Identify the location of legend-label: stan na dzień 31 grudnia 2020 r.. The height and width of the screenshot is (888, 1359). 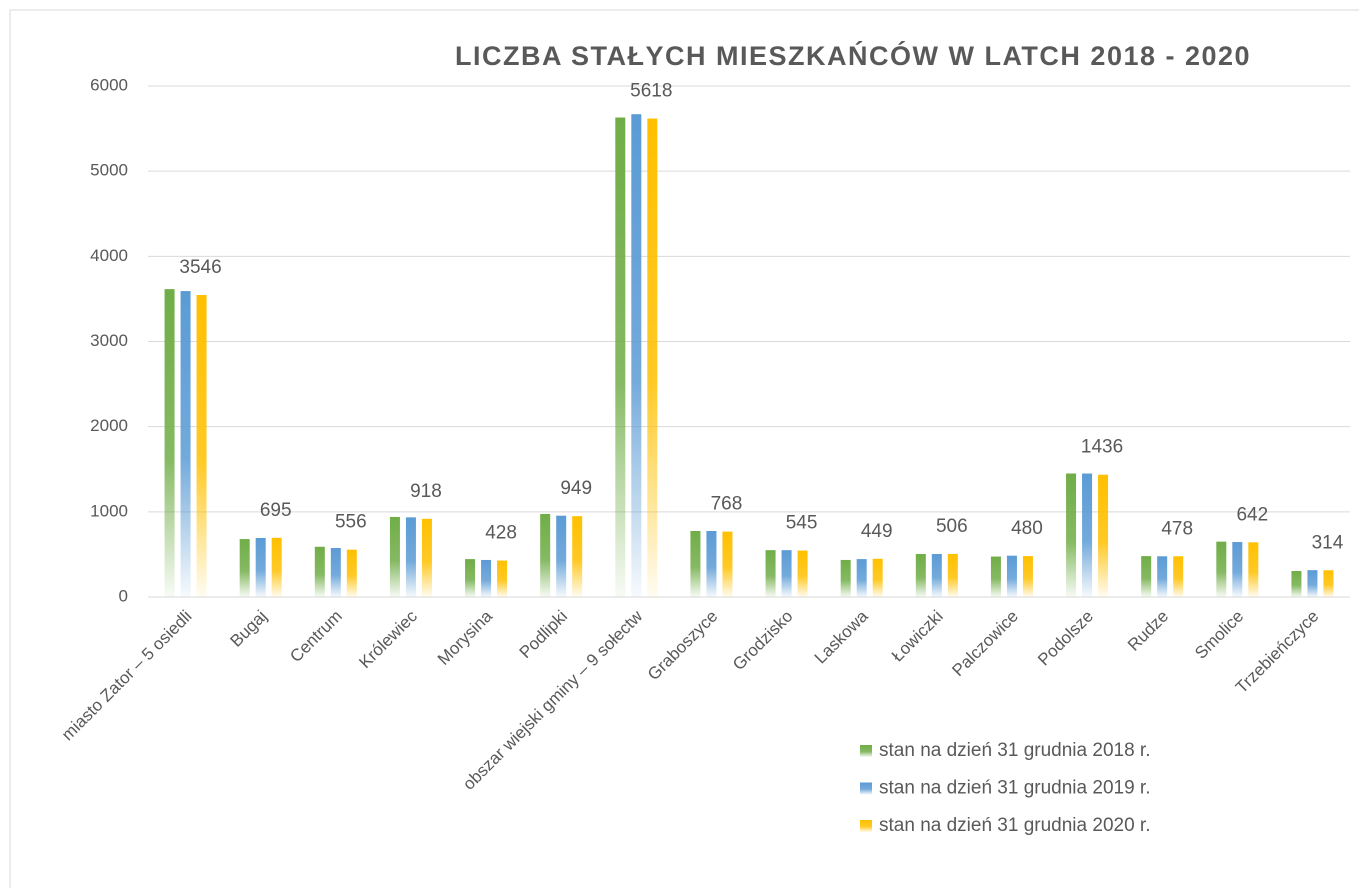
(1014, 825).